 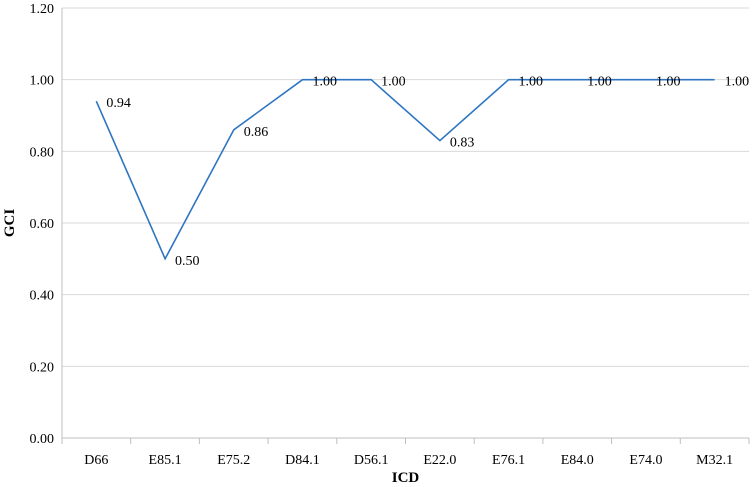 I want to click on x-axis-title: ICD, so click(x=406, y=478).